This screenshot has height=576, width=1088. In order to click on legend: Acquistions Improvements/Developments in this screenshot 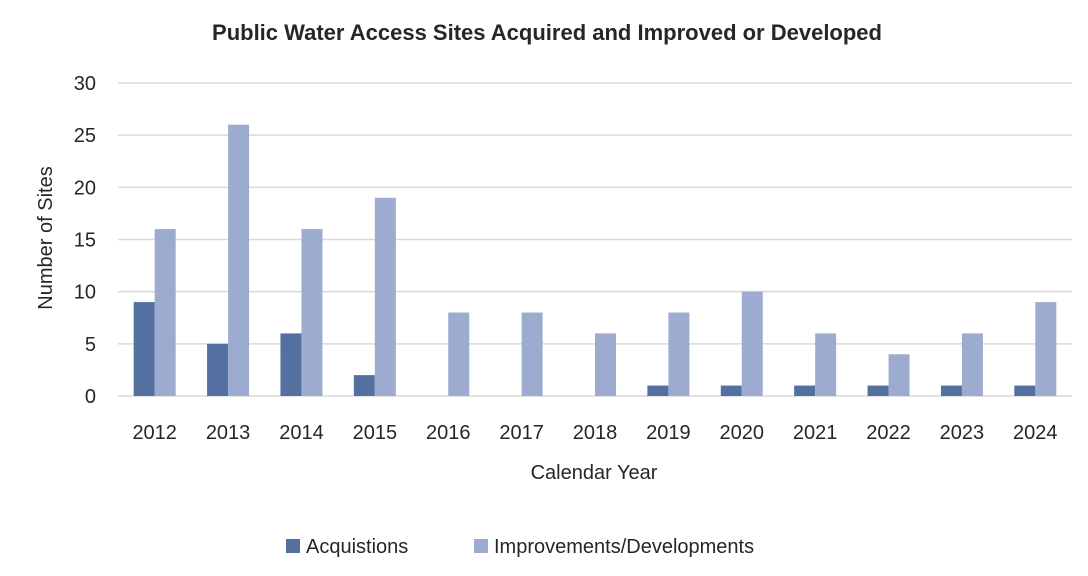, I will do `click(520, 547)`.